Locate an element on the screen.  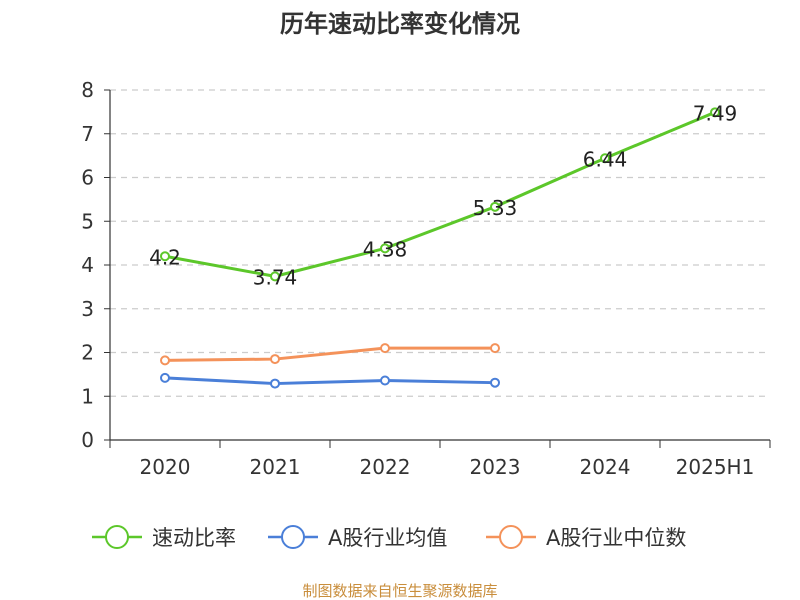
legend-item-1: A股行业均值 is located at coordinates (357, 537).